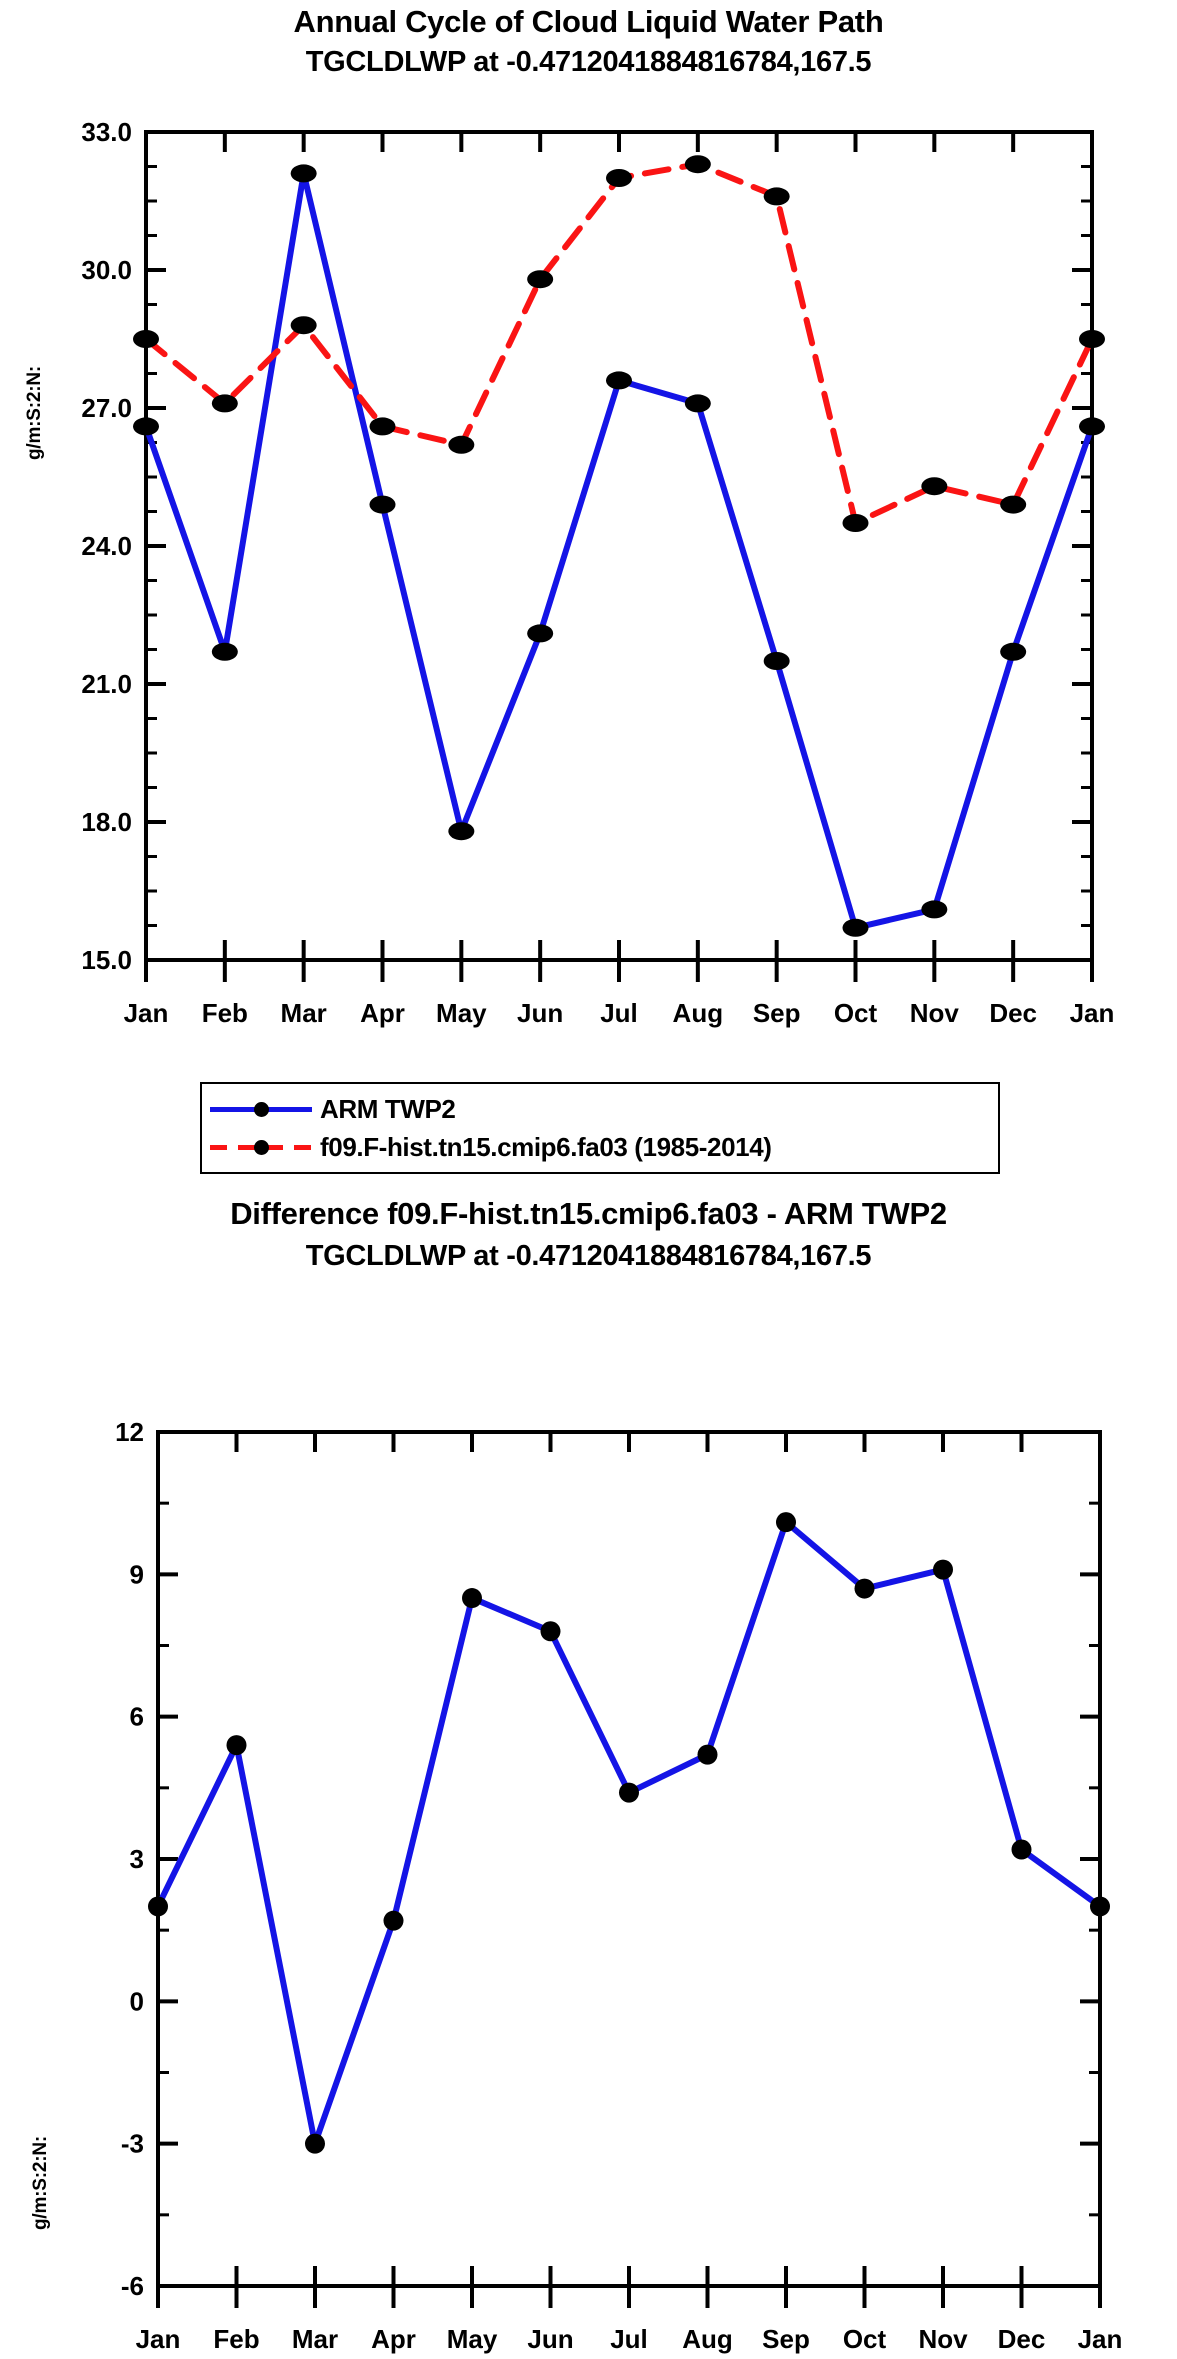  Describe the element at coordinates (106, 546) in the screenshot. I see `y-tick-label: 24.0` at that location.